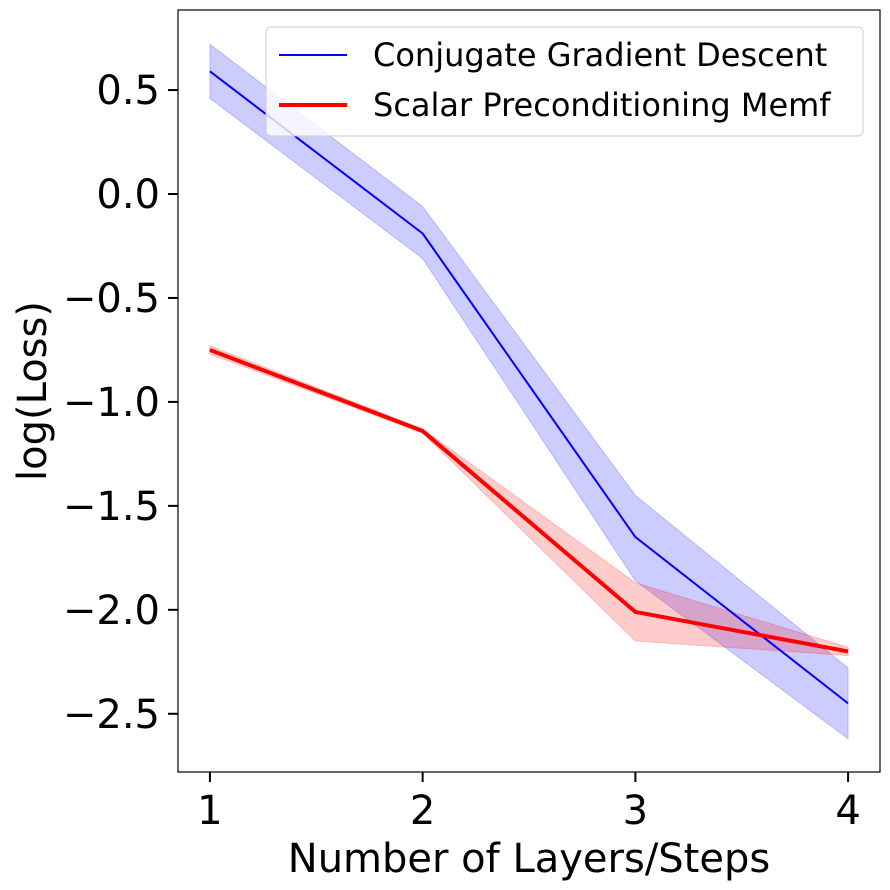 This screenshot has width=890, height=890. What do you see at coordinates (111, 715) in the screenshot?
I see `y-tick-label-7: −2.5` at bounding box center [111, 715].